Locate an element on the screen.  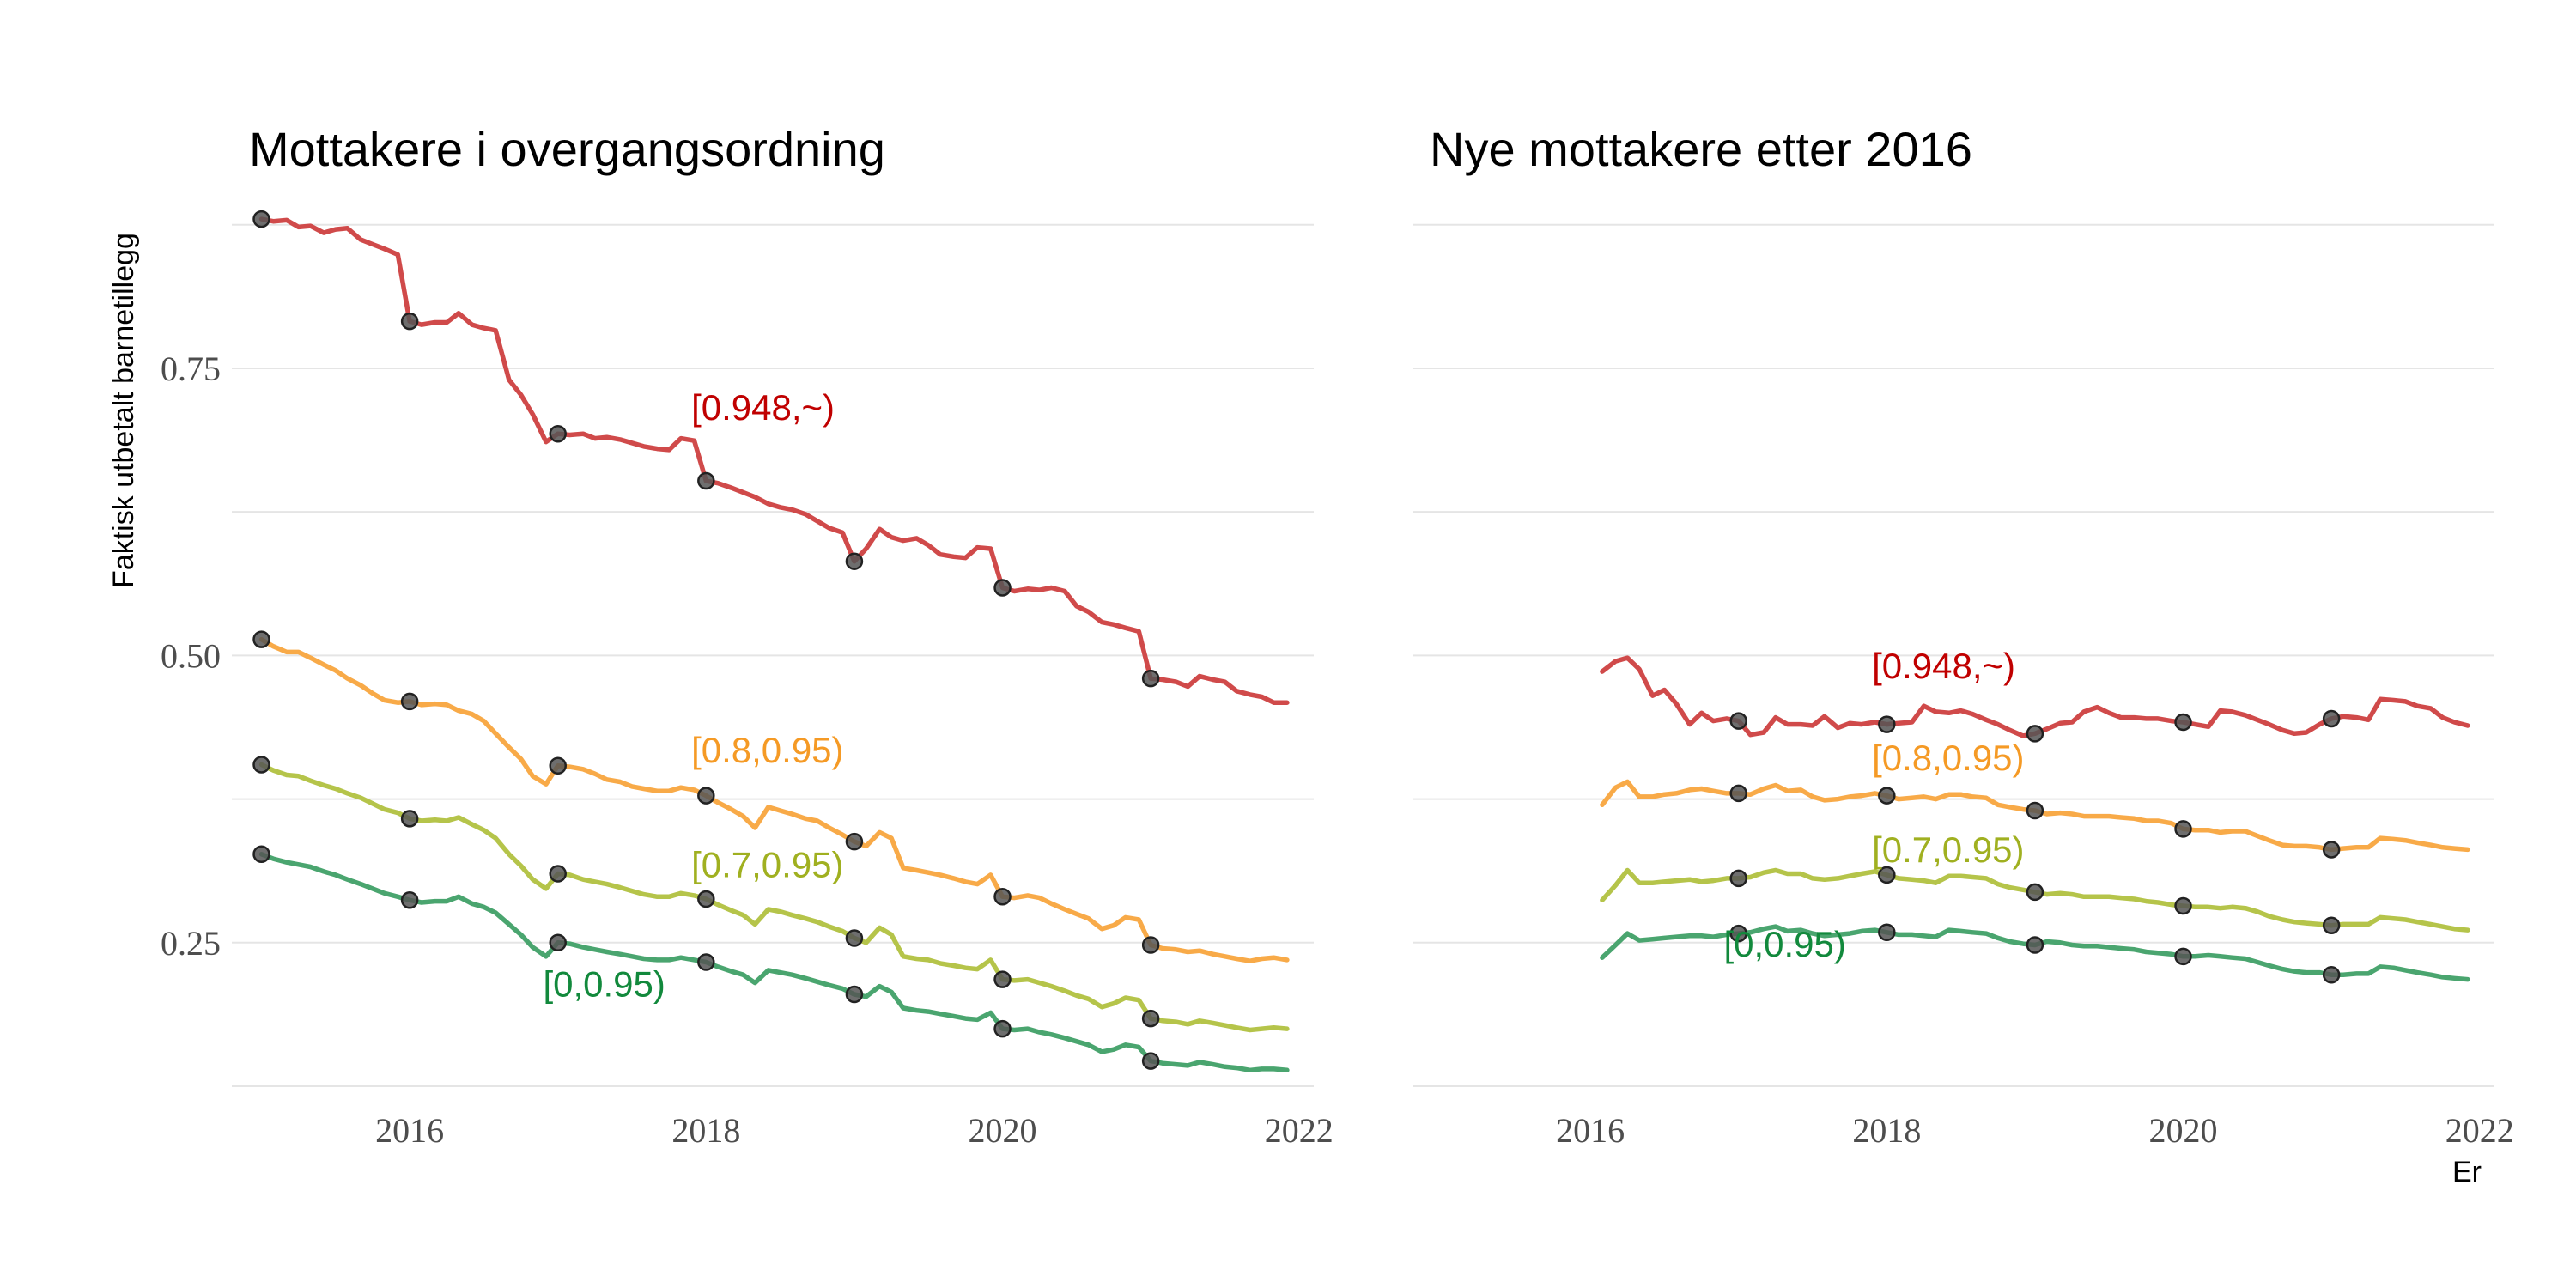
panel-title: Mottakere i overgangsordning is located at coordinates (567, 149).